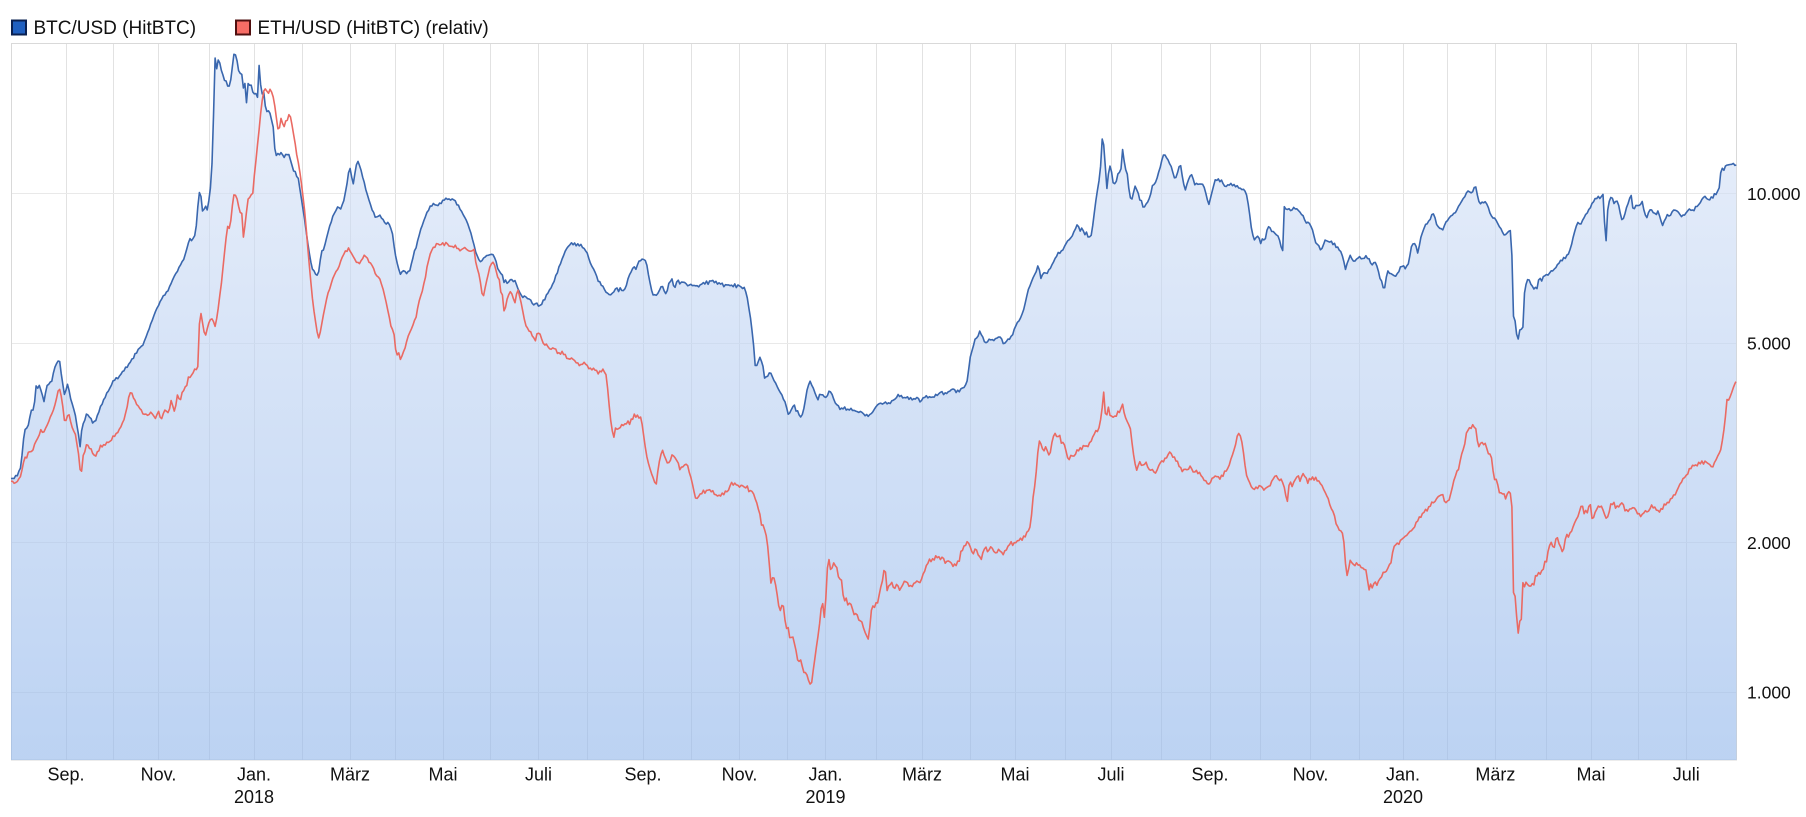 The image size is (1806, 817). What do you see at coordinates (1774, 194) in the screenshot?
I see `svg-text: 10.000` at bounding box center [1774, 194].